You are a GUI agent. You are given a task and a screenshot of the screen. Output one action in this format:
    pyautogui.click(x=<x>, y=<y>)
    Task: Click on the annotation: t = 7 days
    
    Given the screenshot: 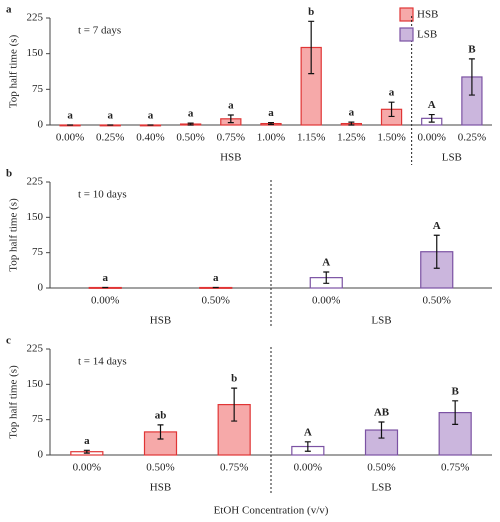 What is the action you would take?
    pyautogui.click(x=99, y=31)
    